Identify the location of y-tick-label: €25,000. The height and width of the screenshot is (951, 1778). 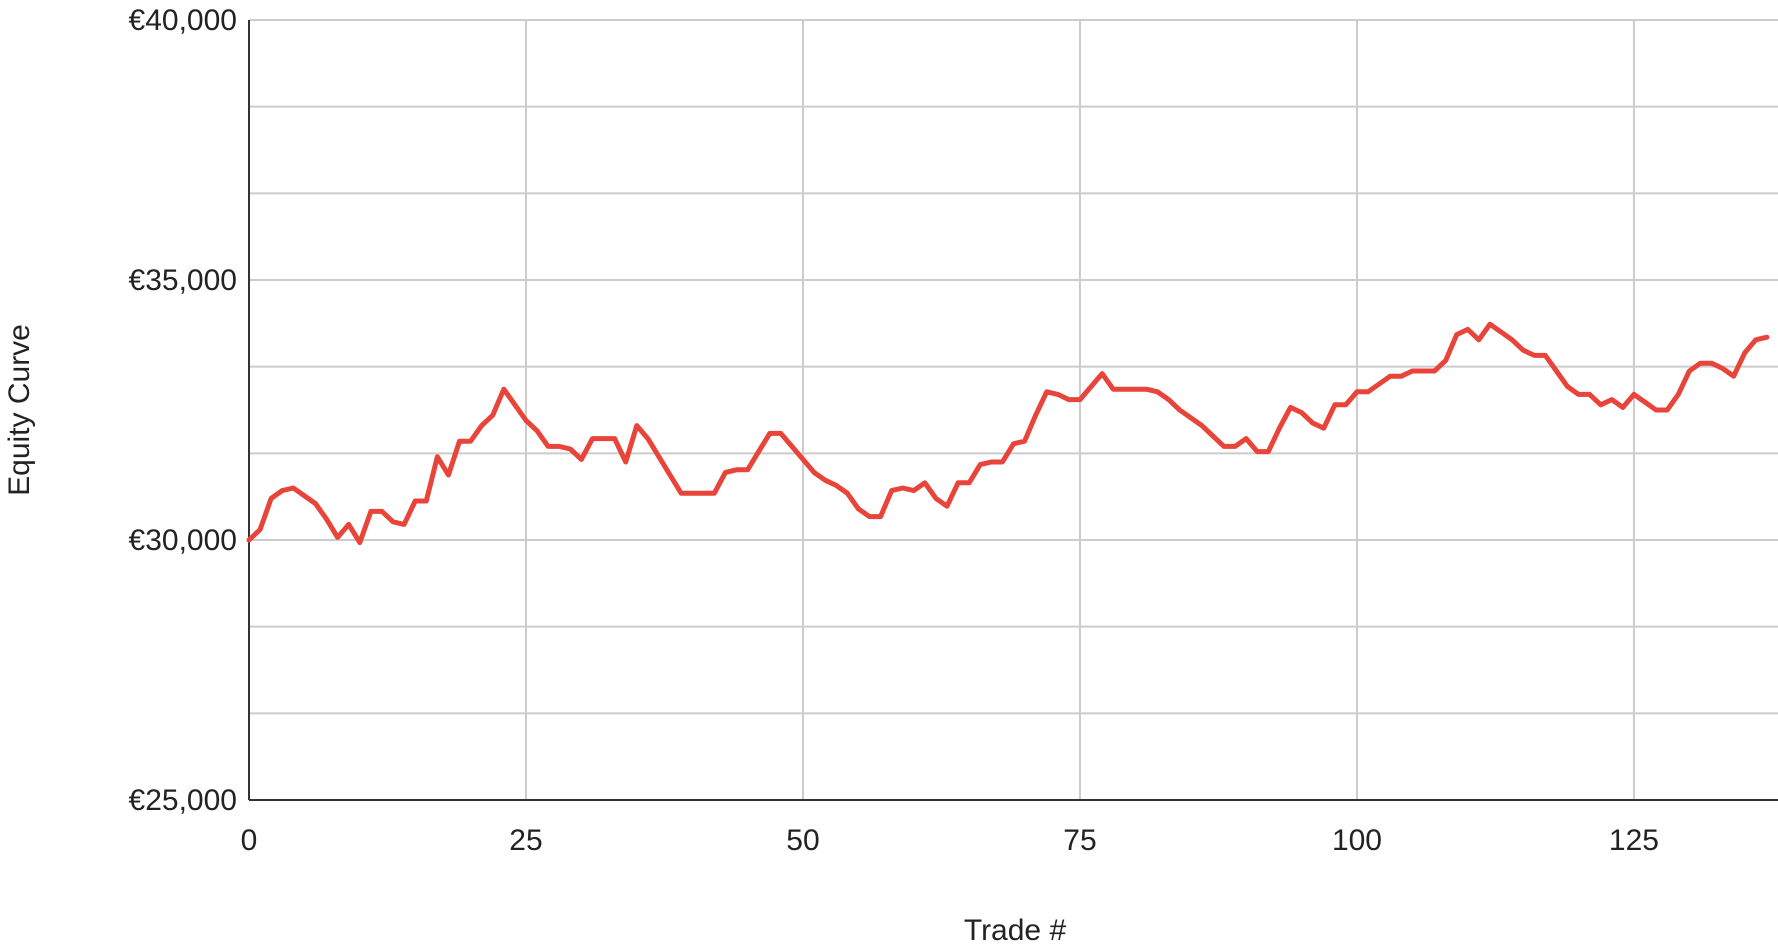
(183, 800).